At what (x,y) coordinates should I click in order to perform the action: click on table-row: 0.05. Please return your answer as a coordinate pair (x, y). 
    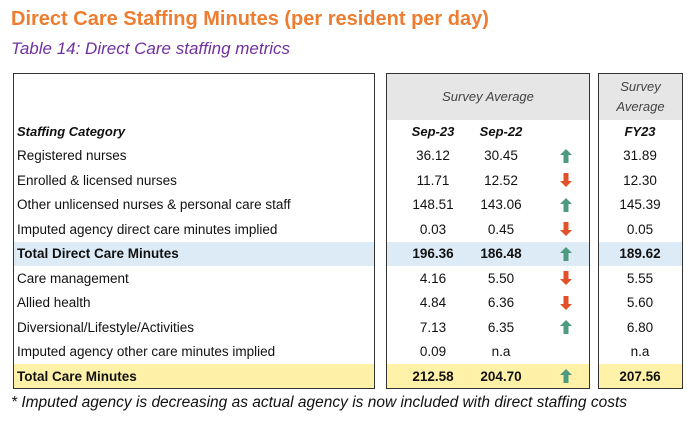
    Looking at the image, I should click on (640, 229).